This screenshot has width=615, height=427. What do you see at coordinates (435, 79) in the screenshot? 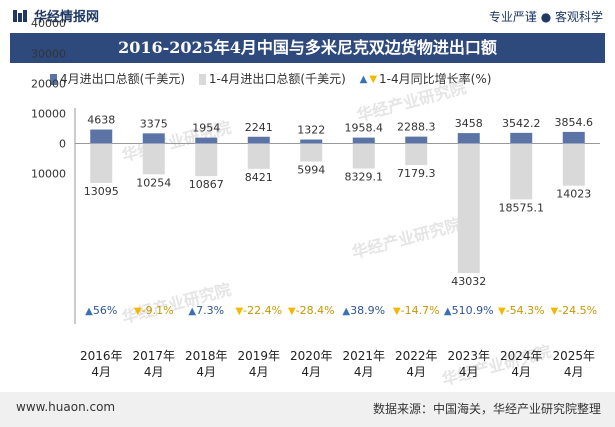
I see `legend-growth-label: 1-4月同比增长率(%)` at bounding box center [435, 79].